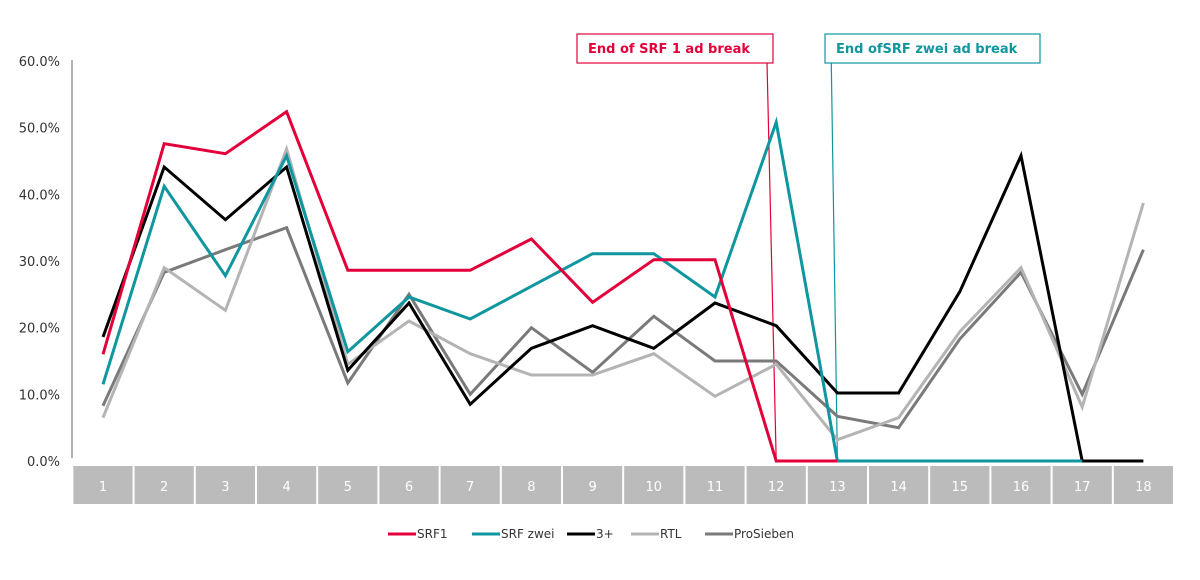 The image size is (1200, 580). I want to click on x-tick-label: 18, so click(1143, 487).